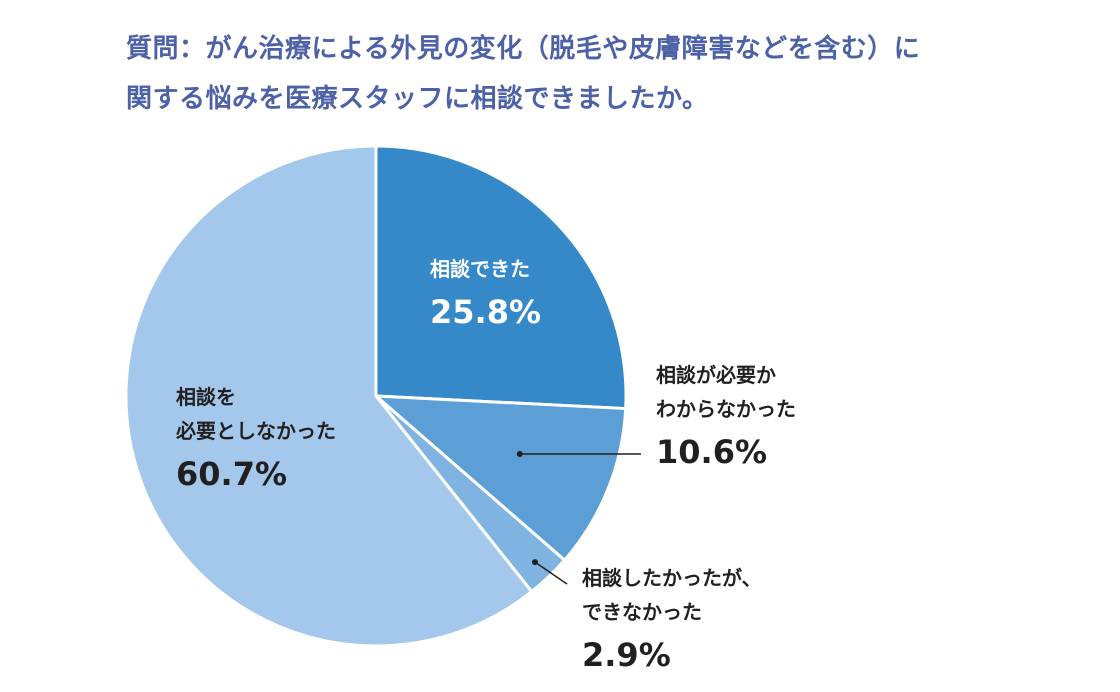 The height and width of the screenshot is (692, 1120). I want to click on label-unsure: 相談が必要か わからなかった 10.6%, so click(726, 416).